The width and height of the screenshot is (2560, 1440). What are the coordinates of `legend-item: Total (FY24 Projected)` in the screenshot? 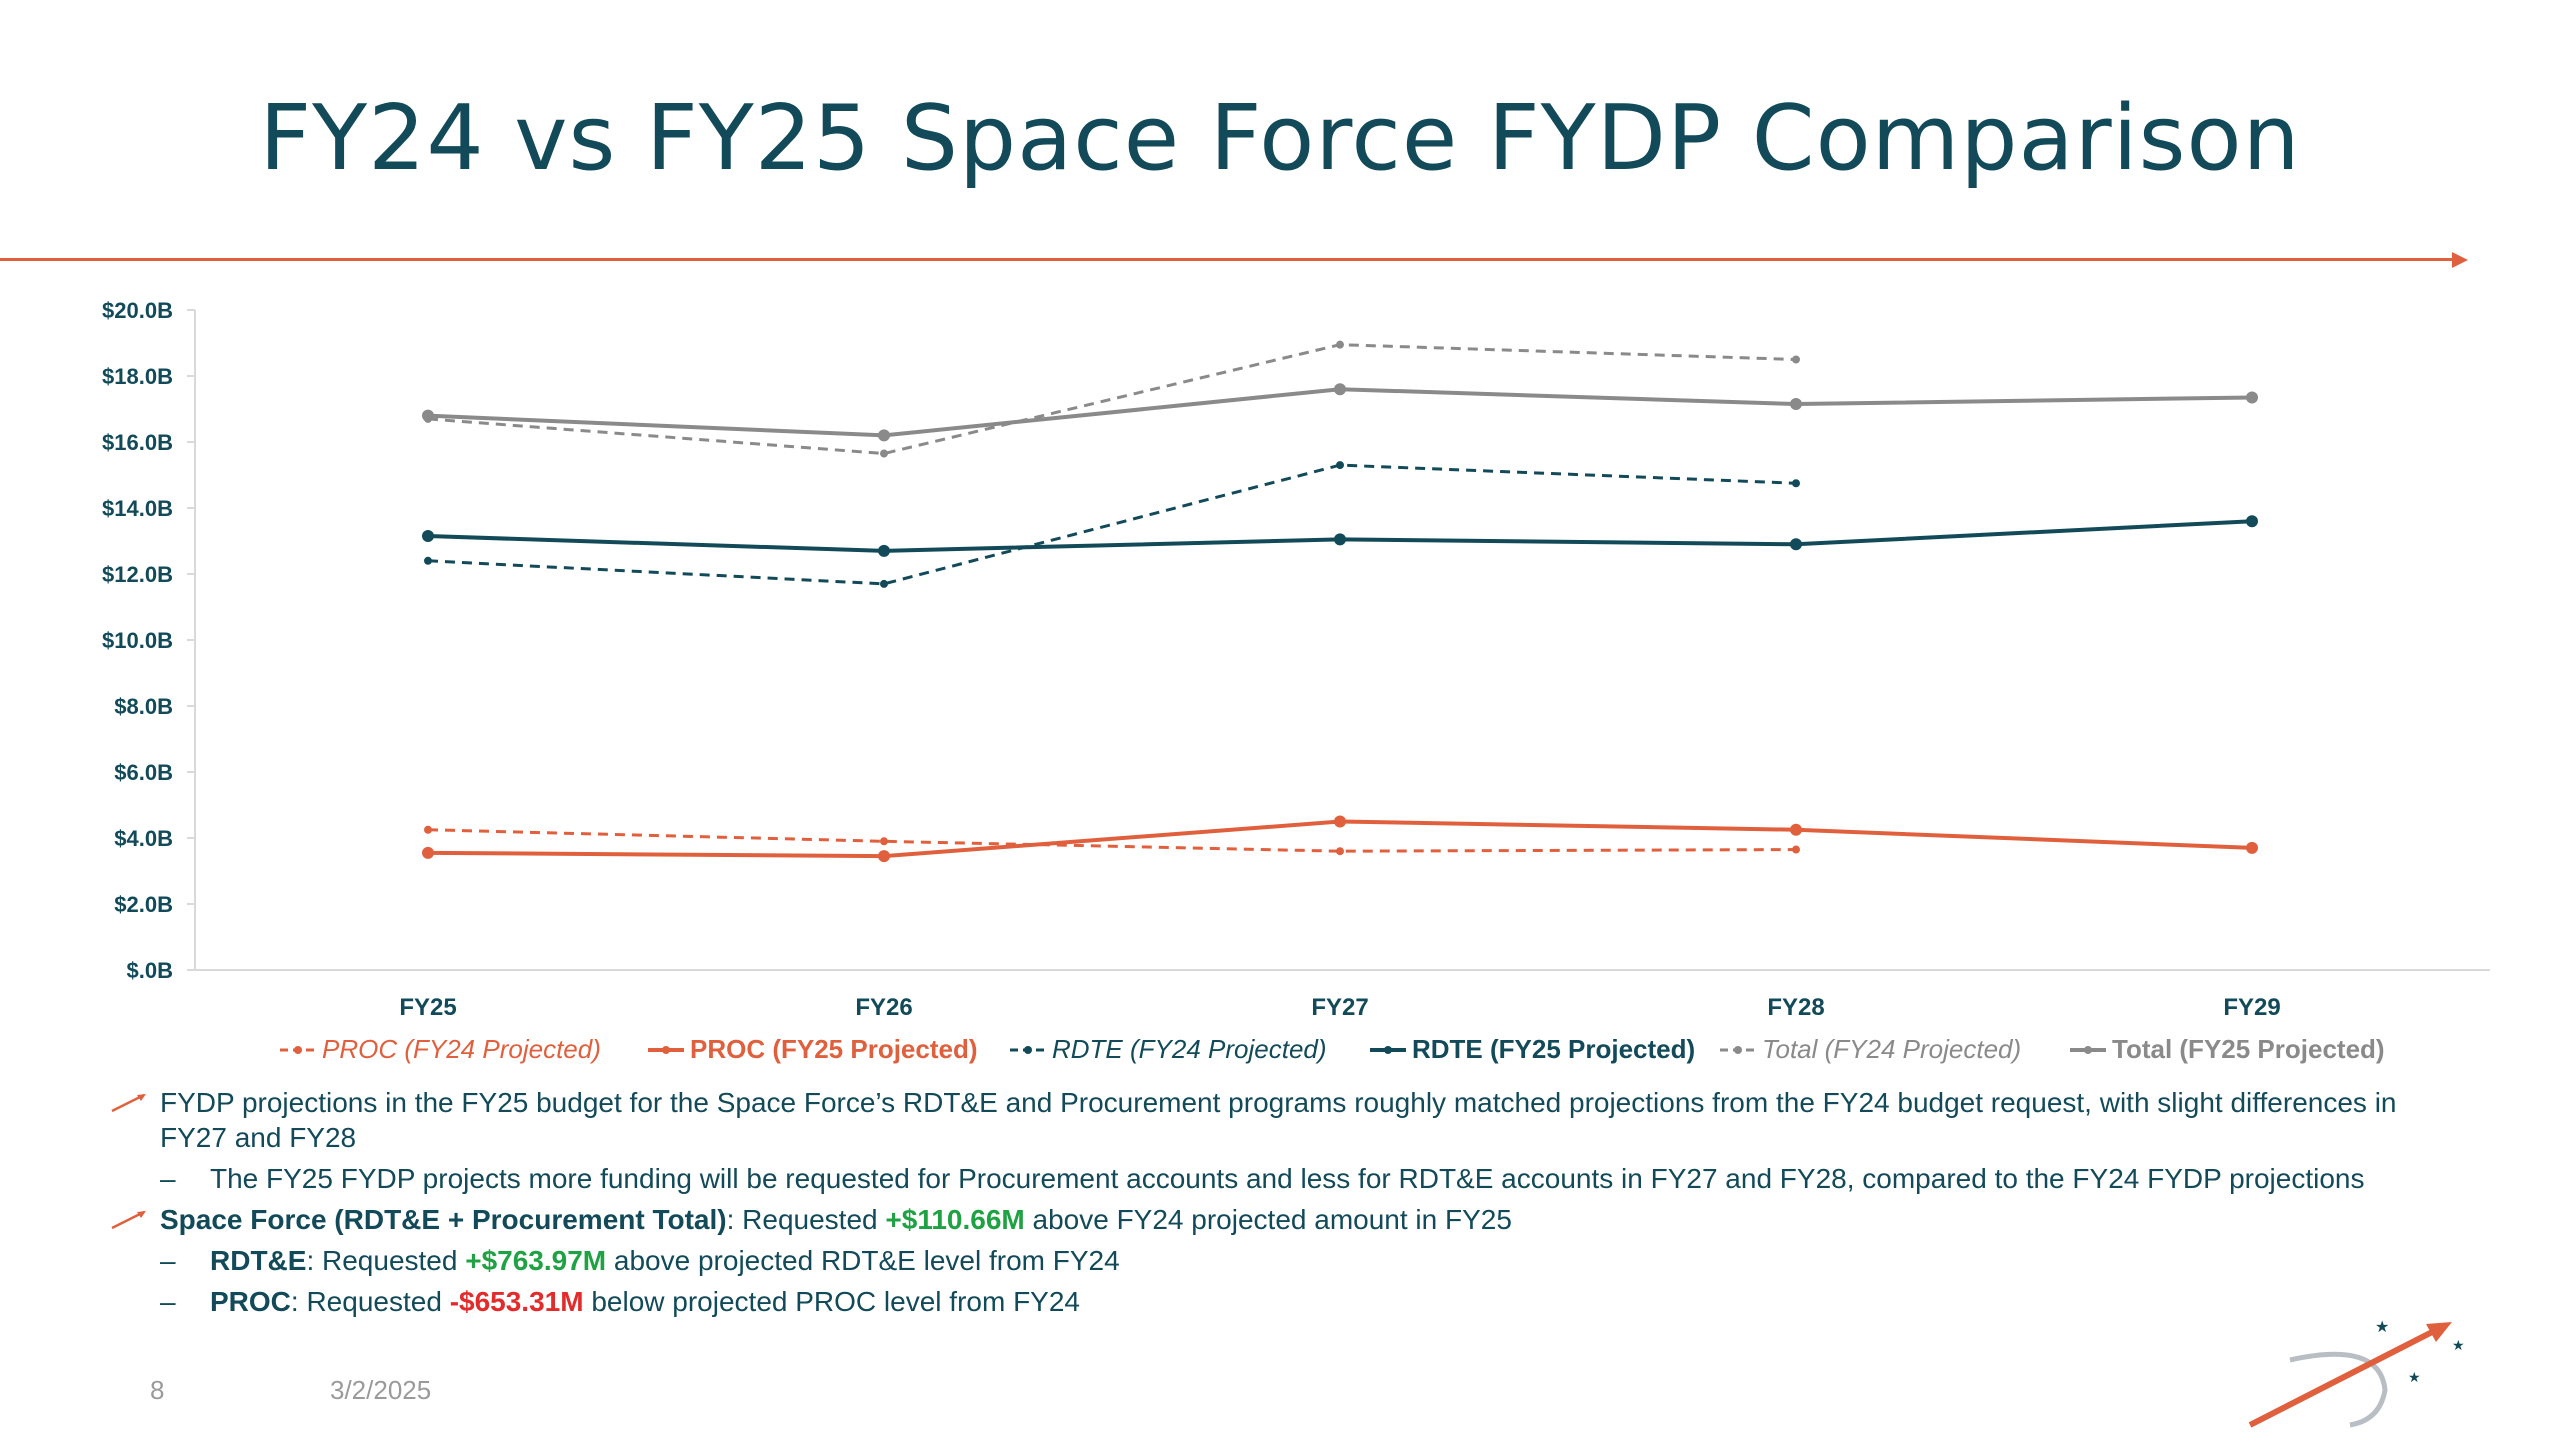 It's located at (1870, 1049).